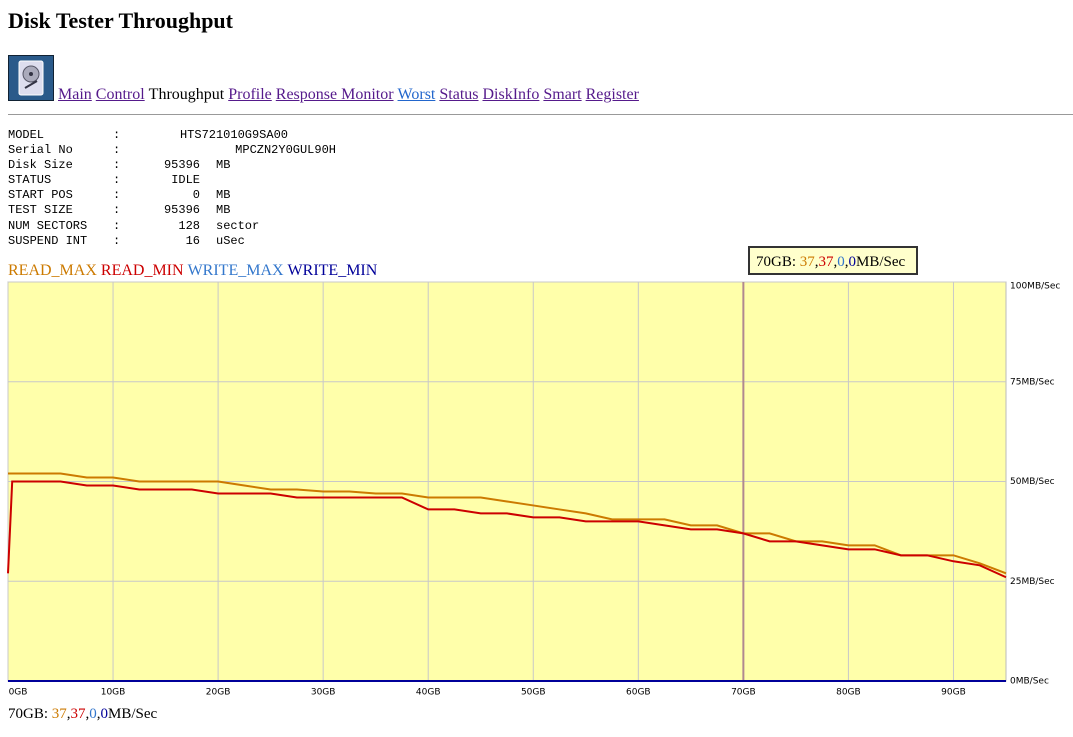  Describe the element at coordinates (743, 693) in the screenshot. I see `x-tick-label: 70GB` at that location.